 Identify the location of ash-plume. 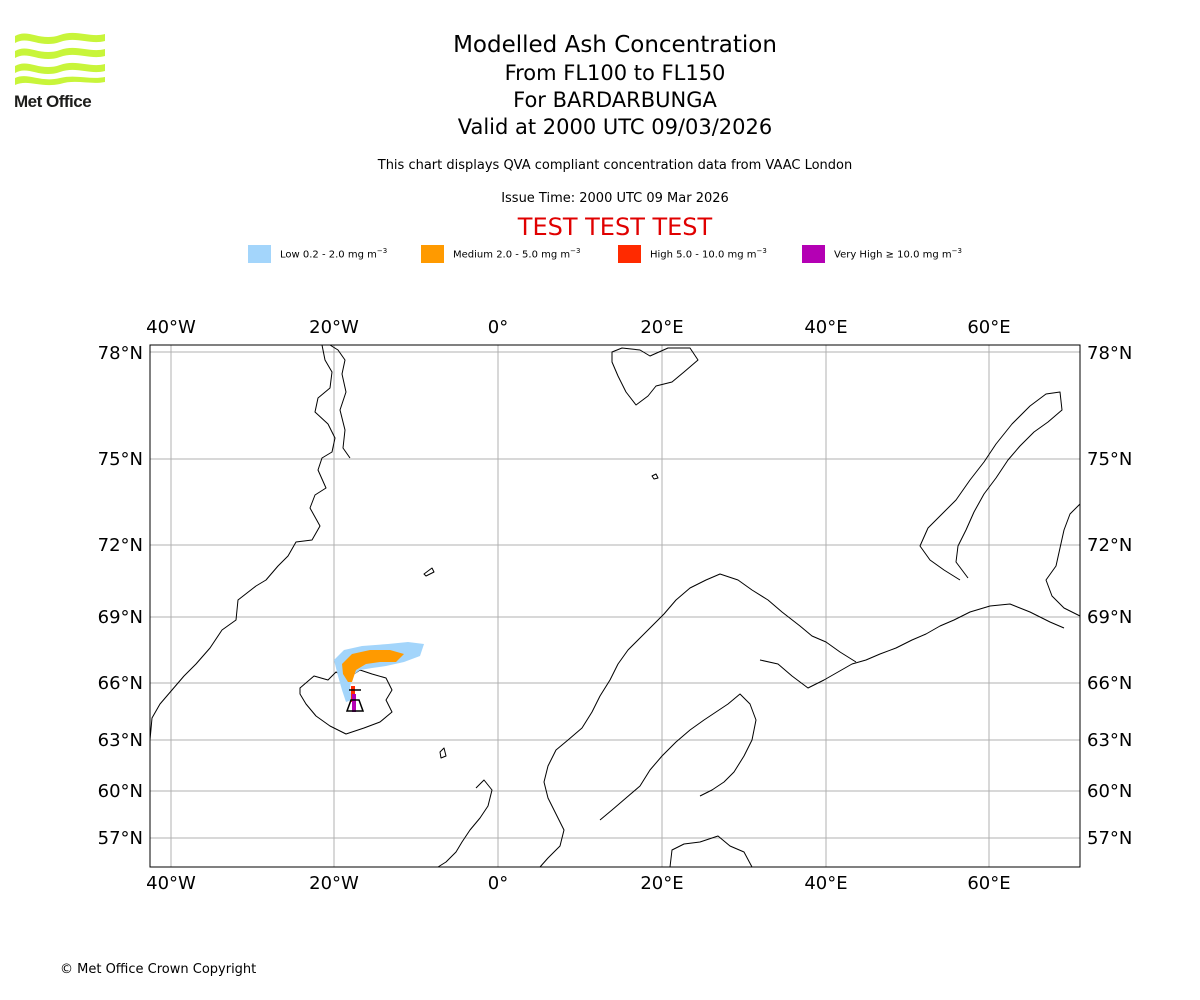
(379, 677).